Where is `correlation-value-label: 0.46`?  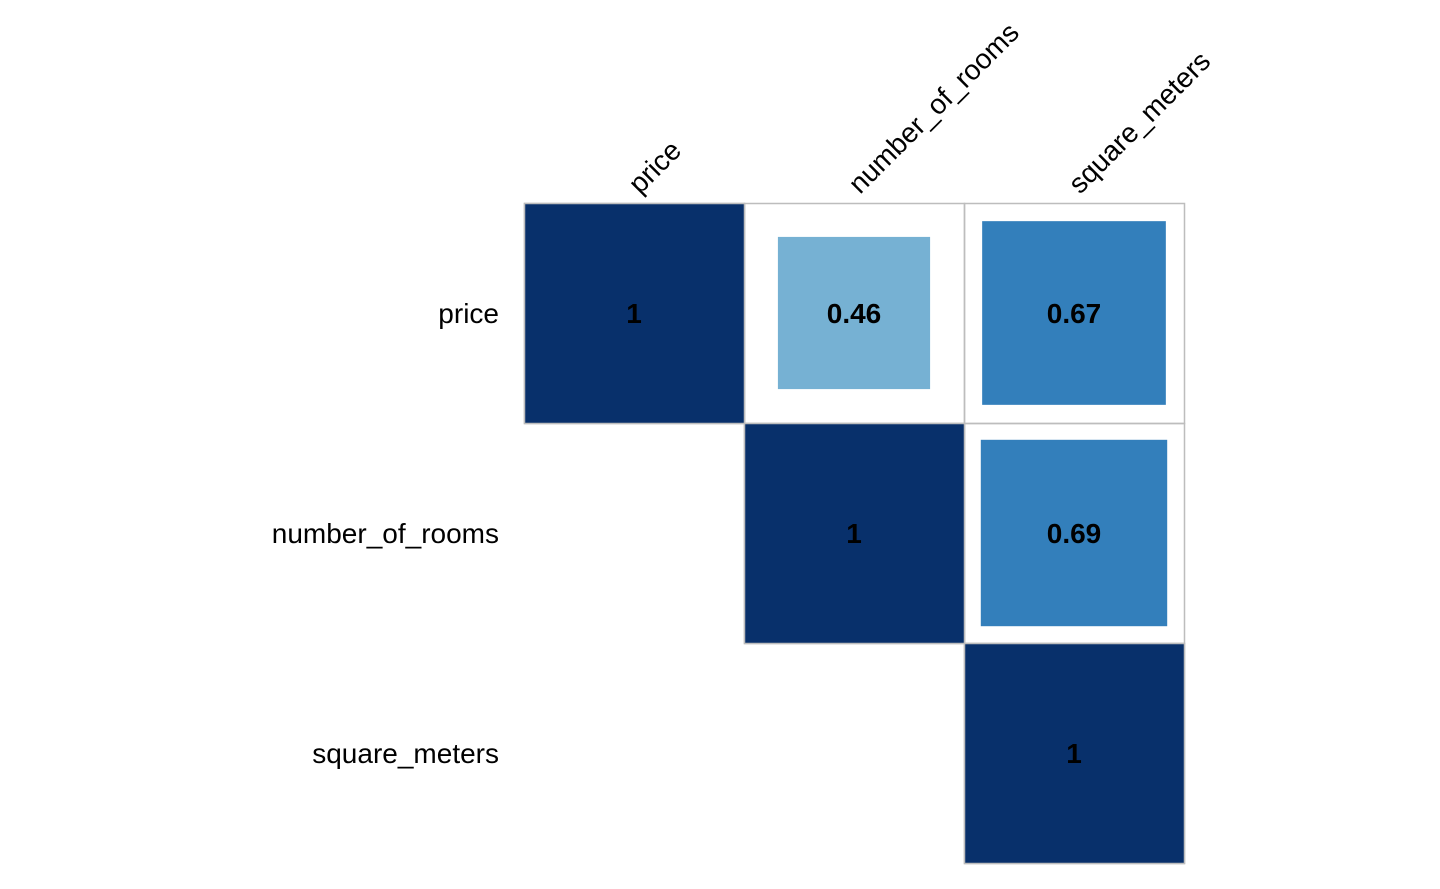 correlation-value-label: 0.46 is located at coordinates (854, 313).